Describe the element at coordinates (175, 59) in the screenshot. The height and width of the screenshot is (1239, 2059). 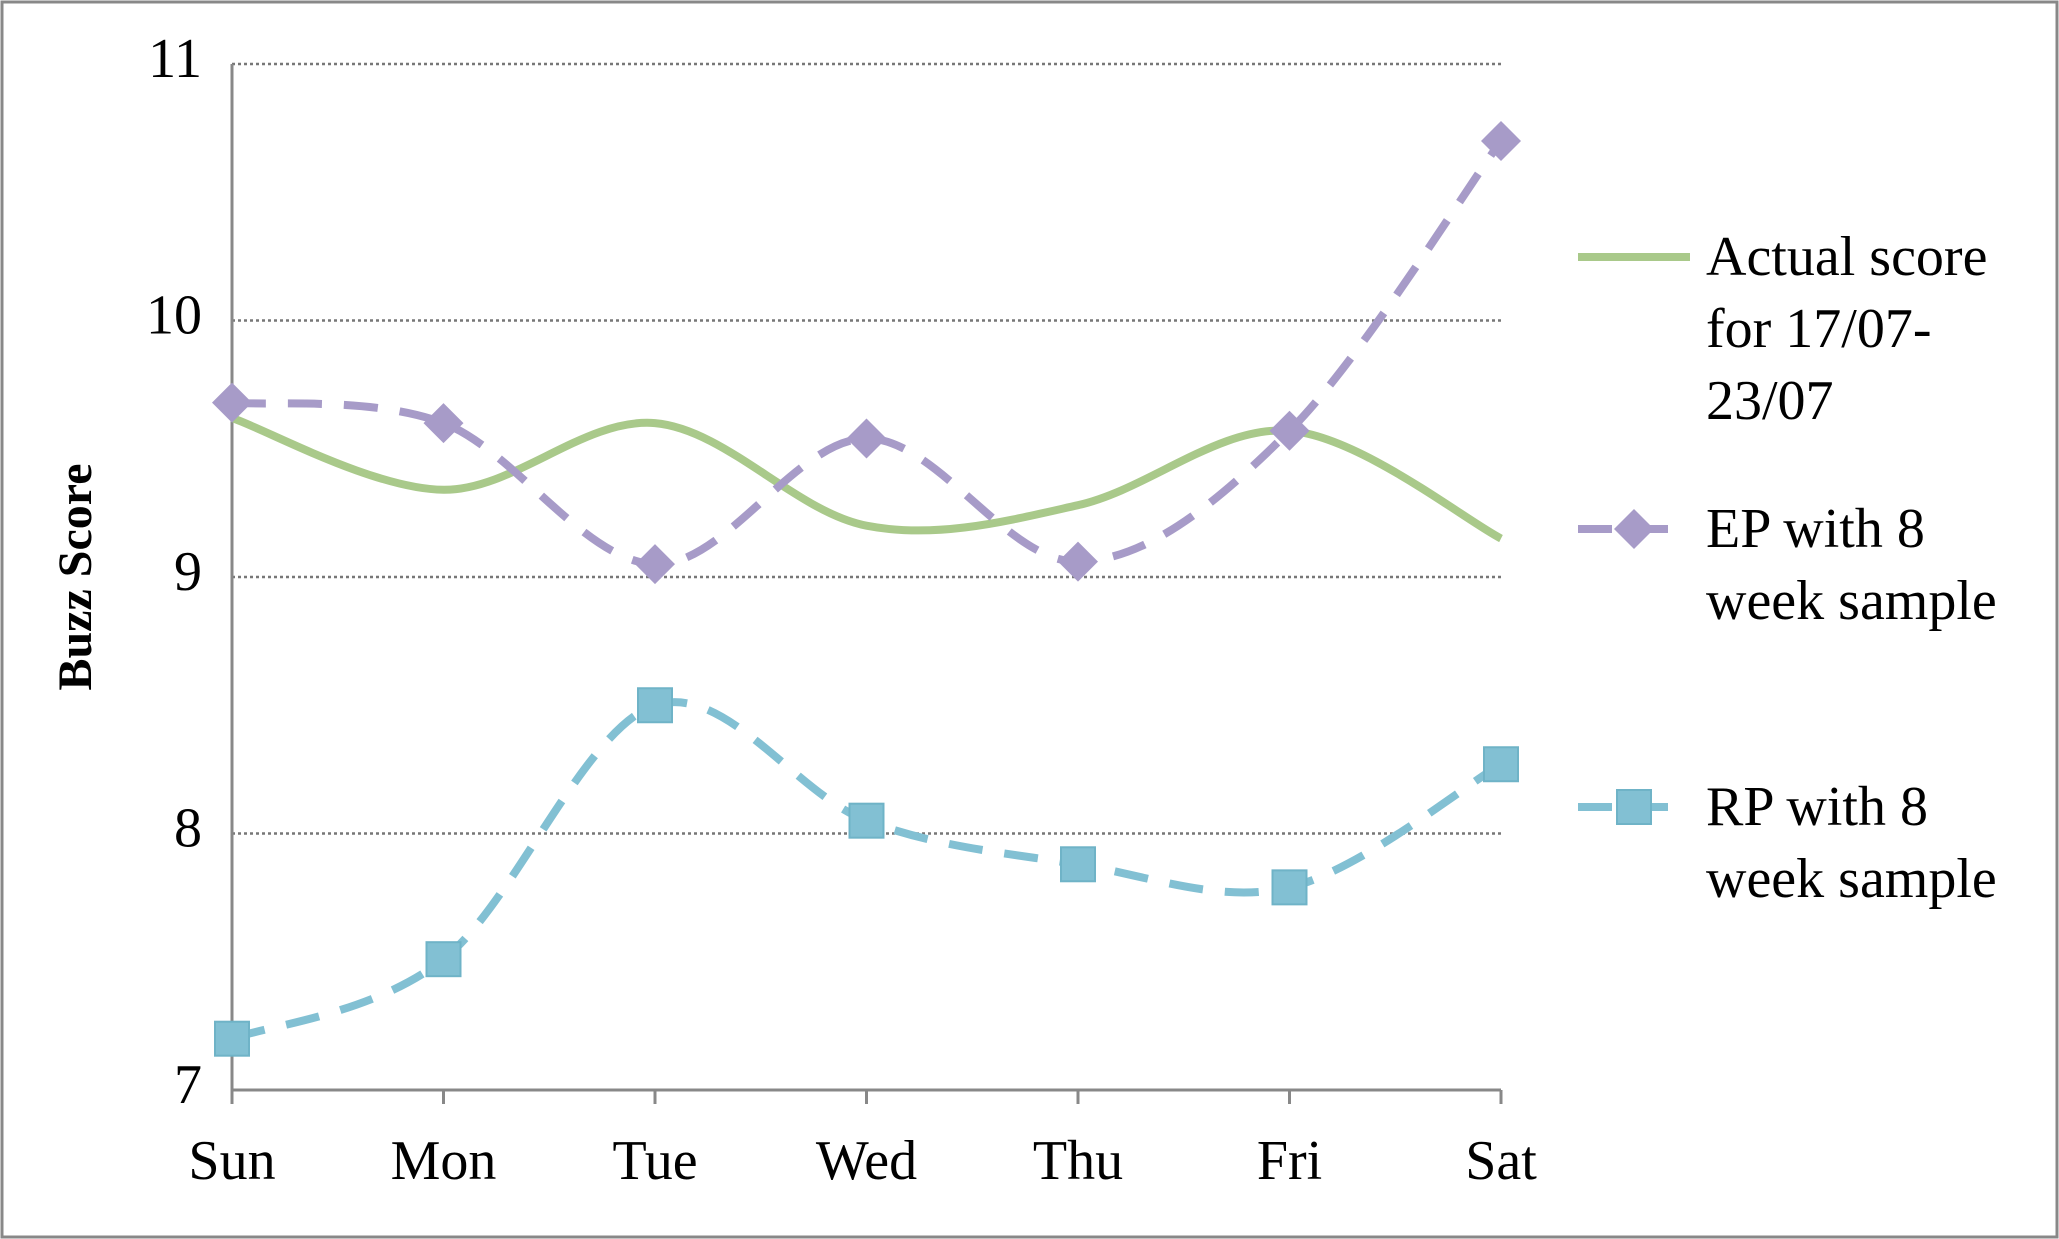
I see `y-tick-label: 11` at that location.